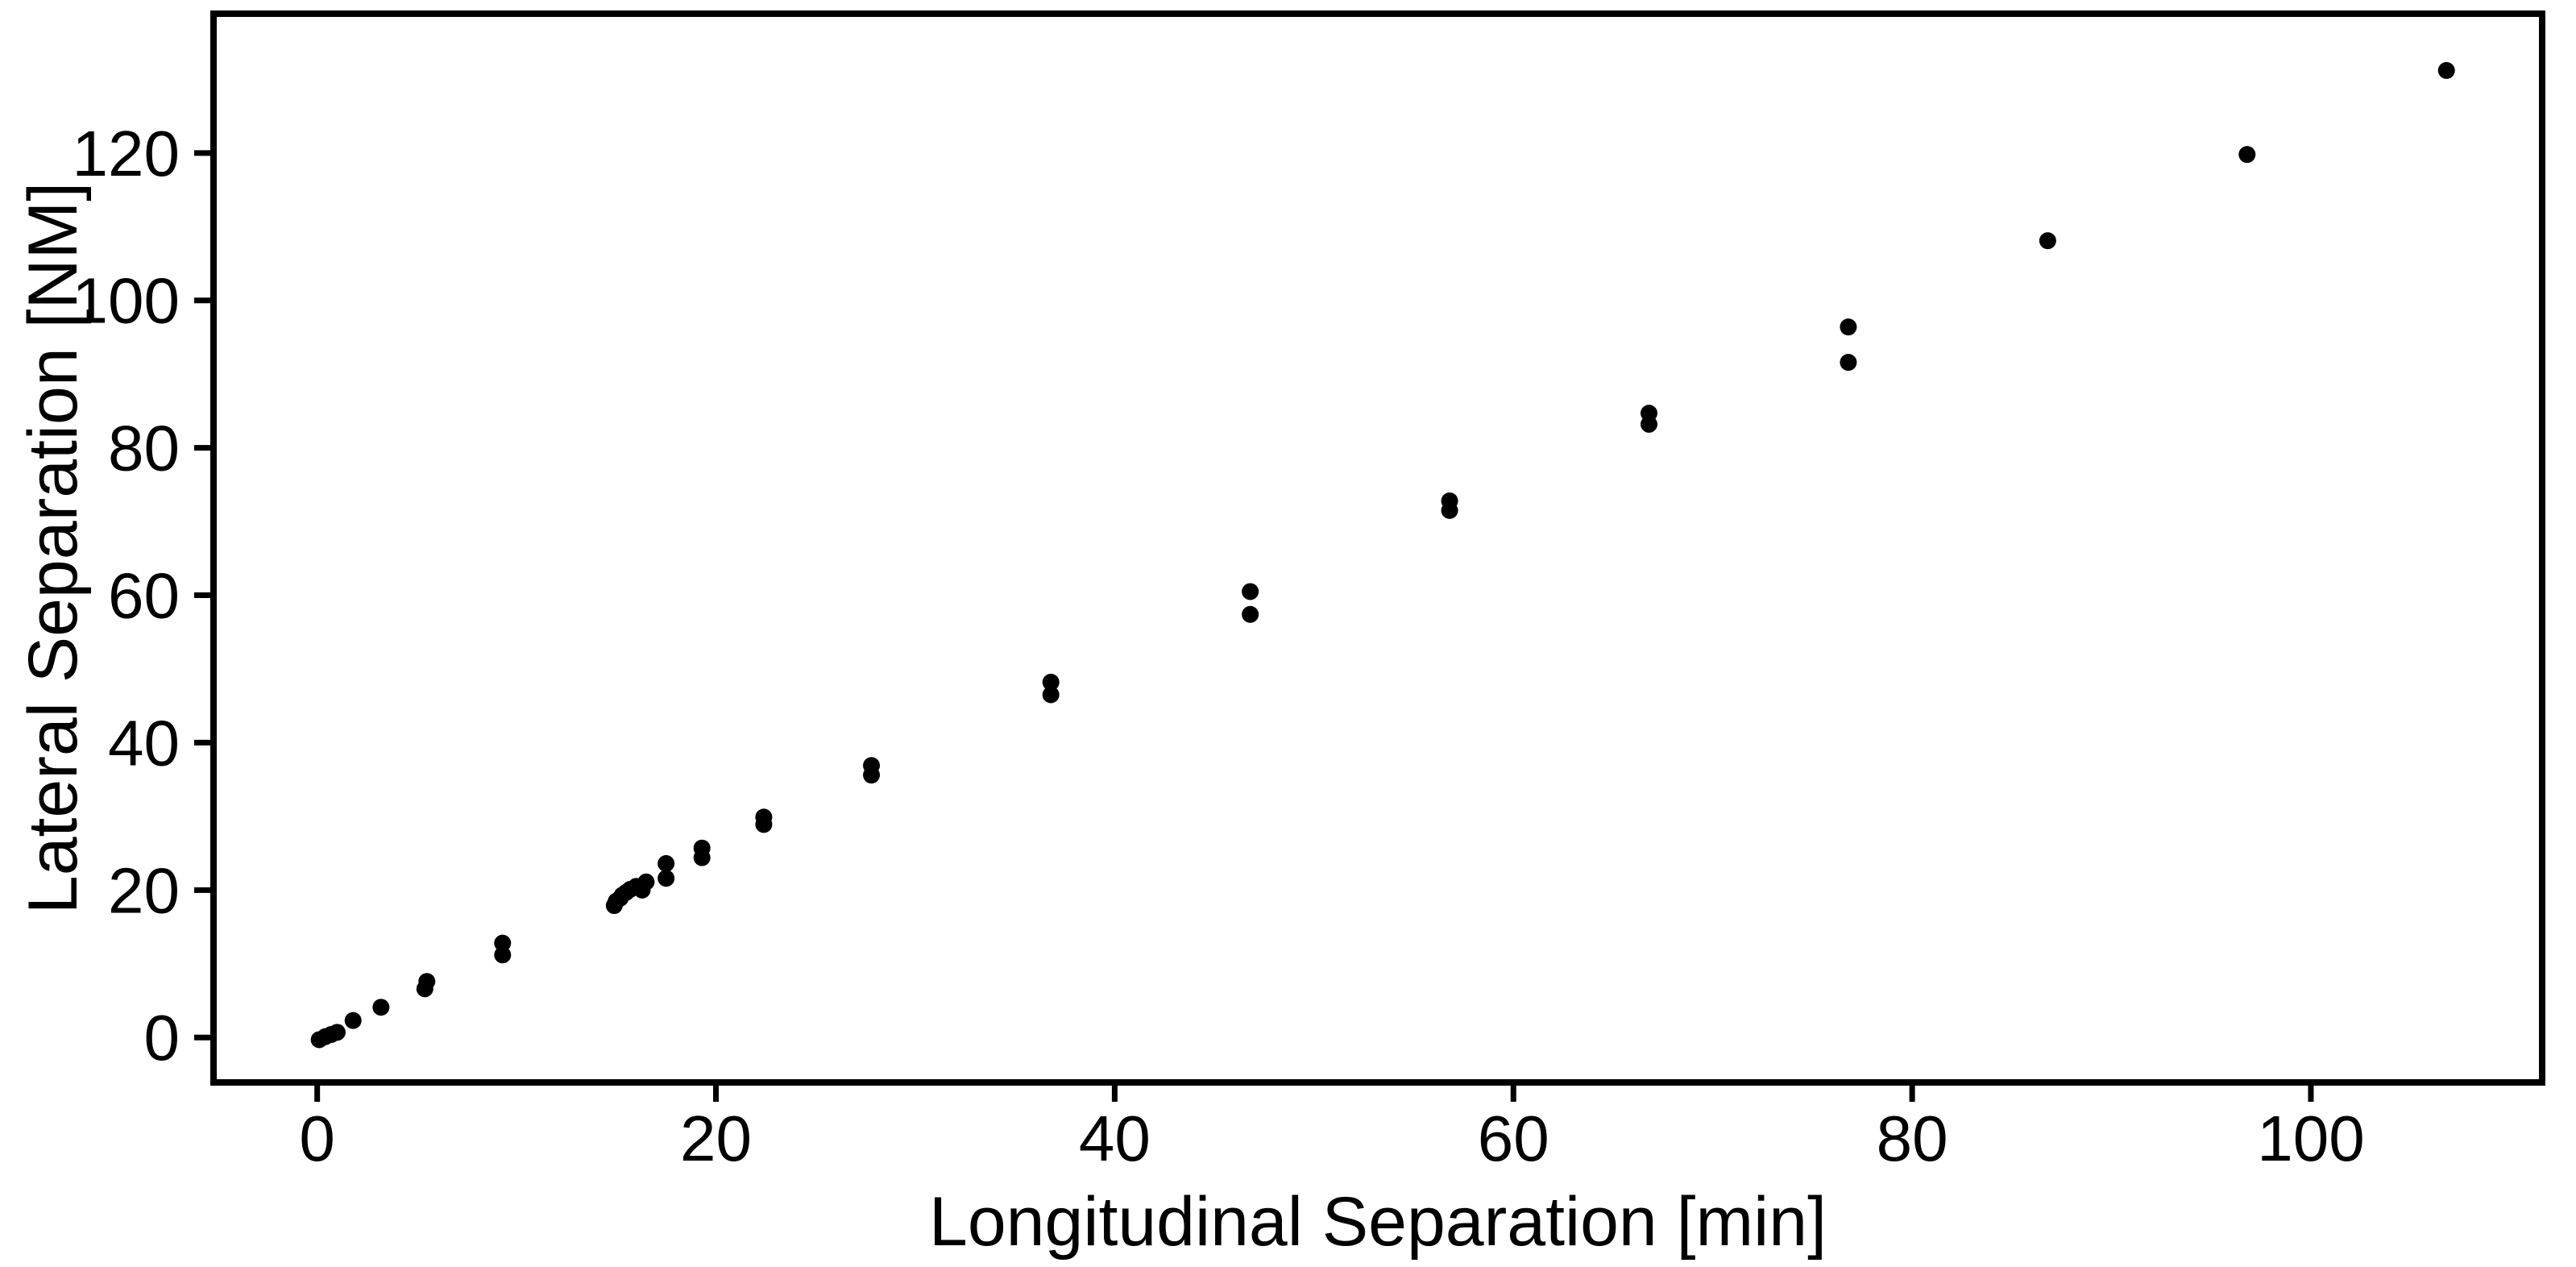 The image size is (2576, 1267). I want to click on y-tick-label: 60, so click(144, 596).